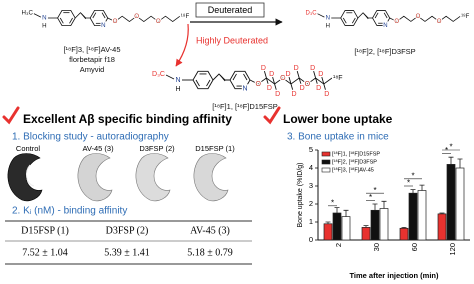 This screenshot has width=474, height=284. What do you see at coordinates (349, 18) in the screenshot?
I see `ring` at bounding box center [349, 18].